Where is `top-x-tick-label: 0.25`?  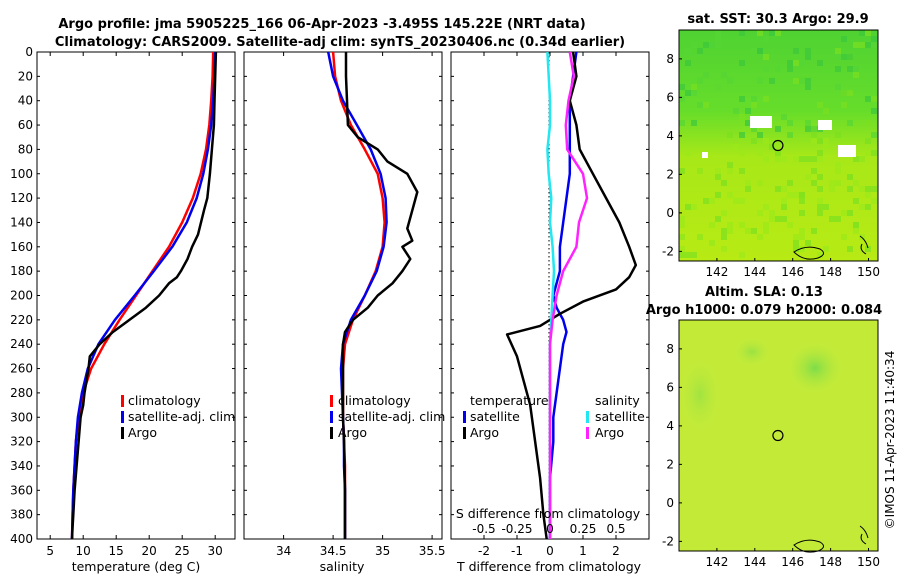 top-x-tick-label: 0.25 is located at coordinates (583, 529).